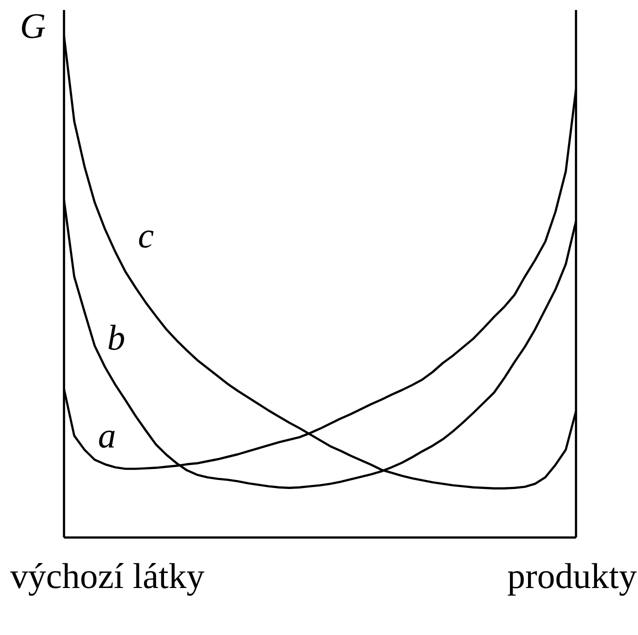  What do you see at coordinates (572, 579) in the screenshot?
I see `text: produkty` at bounding box center [572, 579].